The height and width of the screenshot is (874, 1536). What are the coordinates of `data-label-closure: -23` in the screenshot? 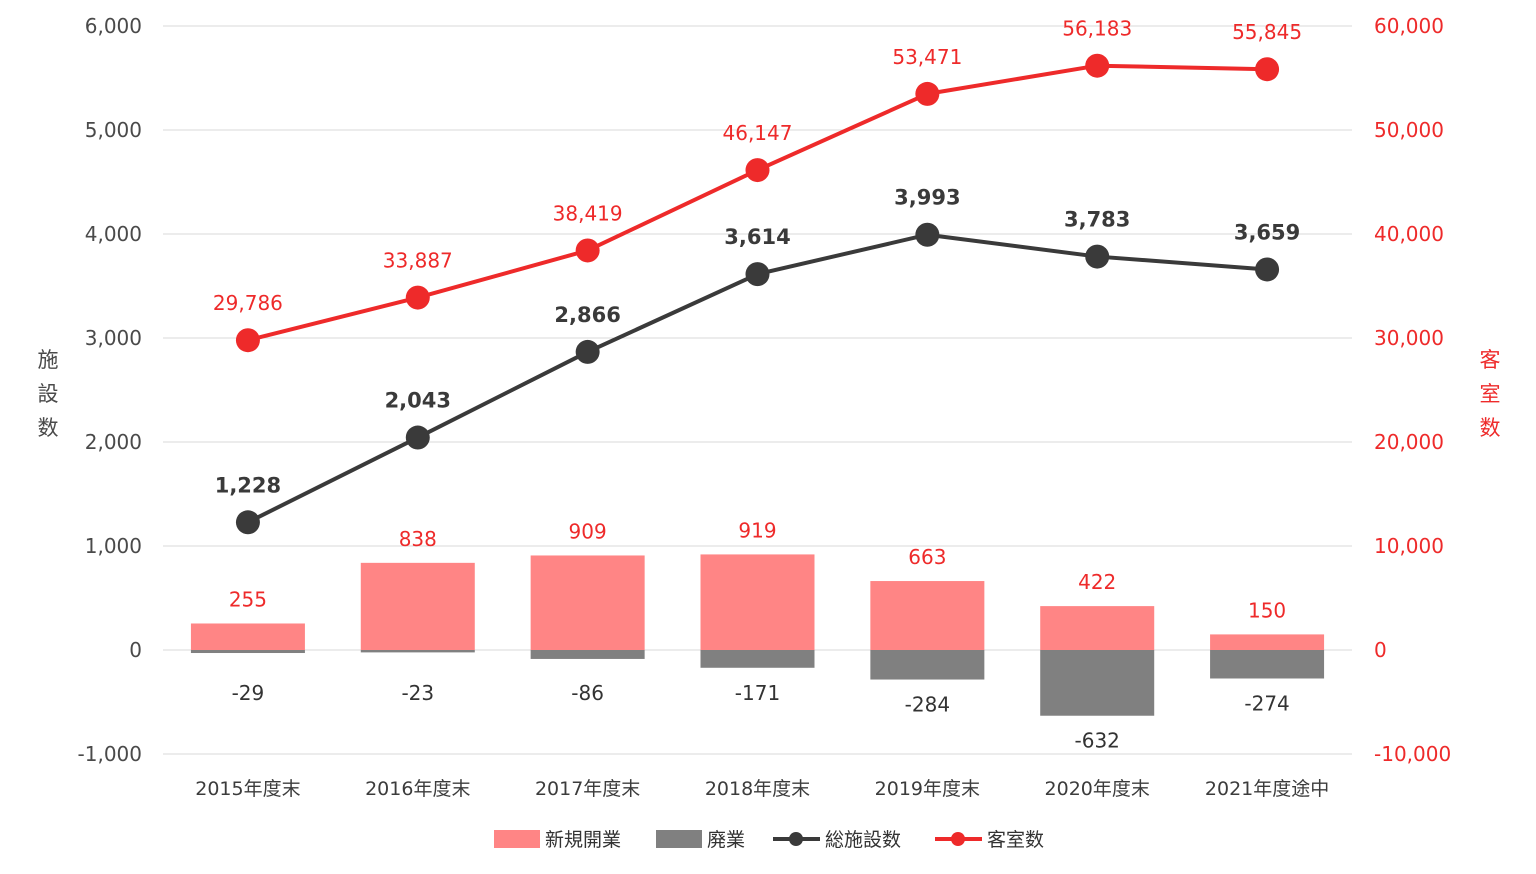 It's located at (417, 693).